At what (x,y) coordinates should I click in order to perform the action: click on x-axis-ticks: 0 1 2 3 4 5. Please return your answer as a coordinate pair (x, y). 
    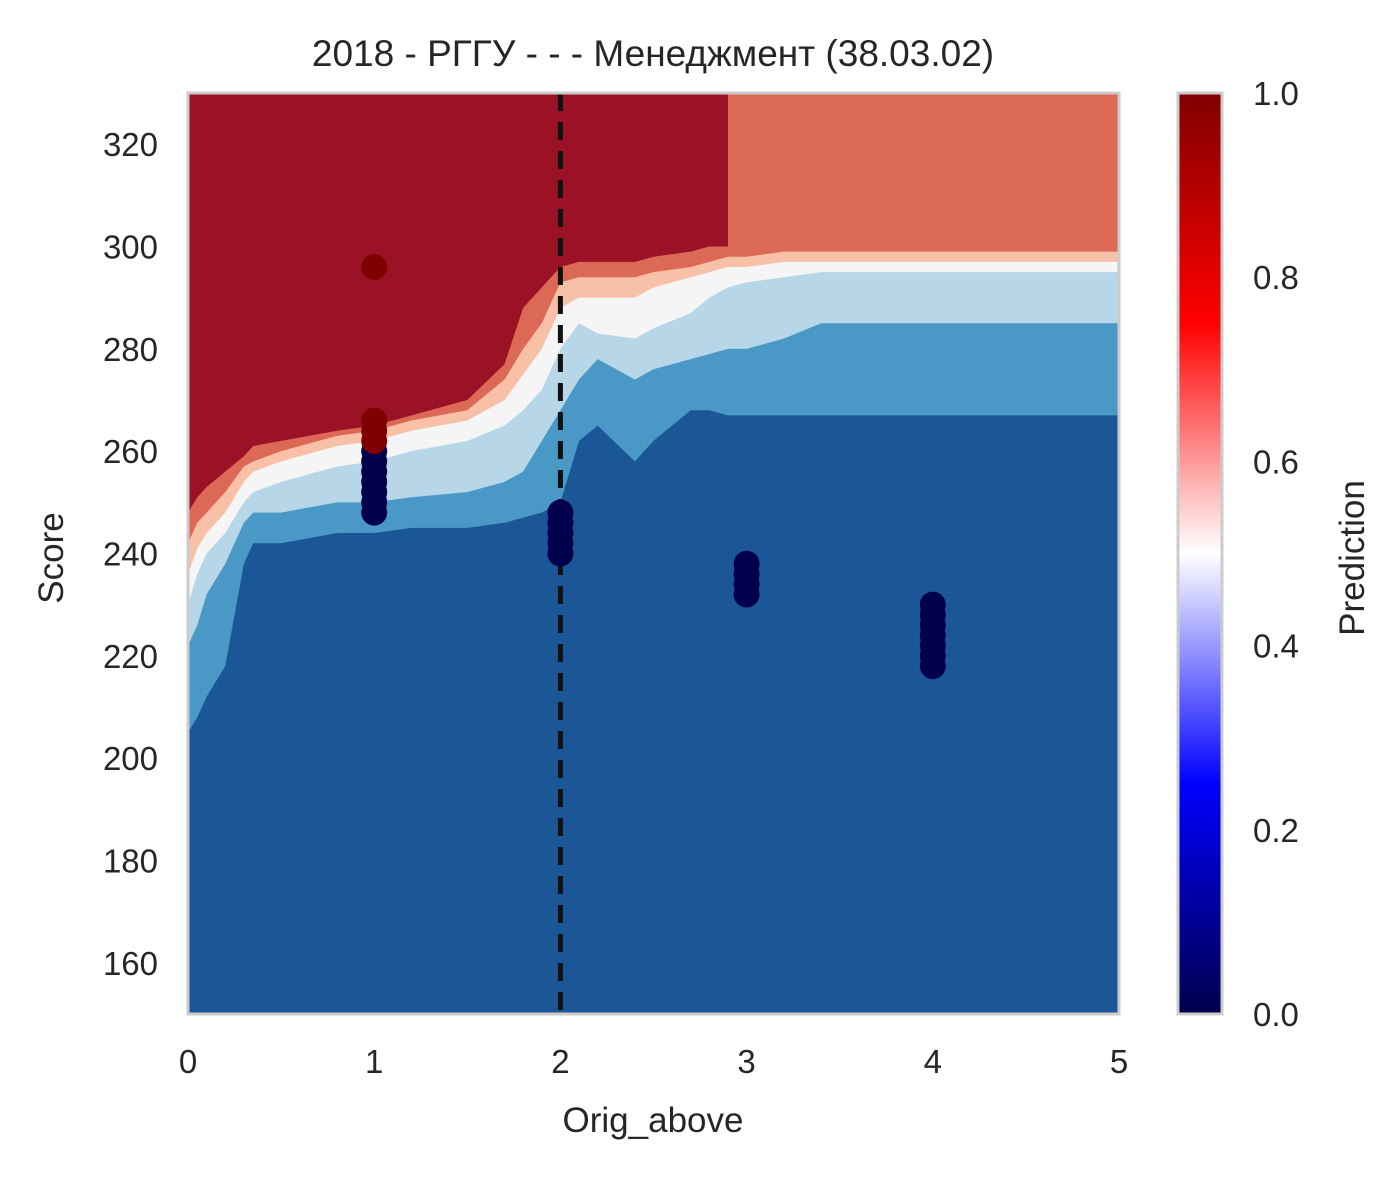
    Looking at the image, I should click on (653, 1061).